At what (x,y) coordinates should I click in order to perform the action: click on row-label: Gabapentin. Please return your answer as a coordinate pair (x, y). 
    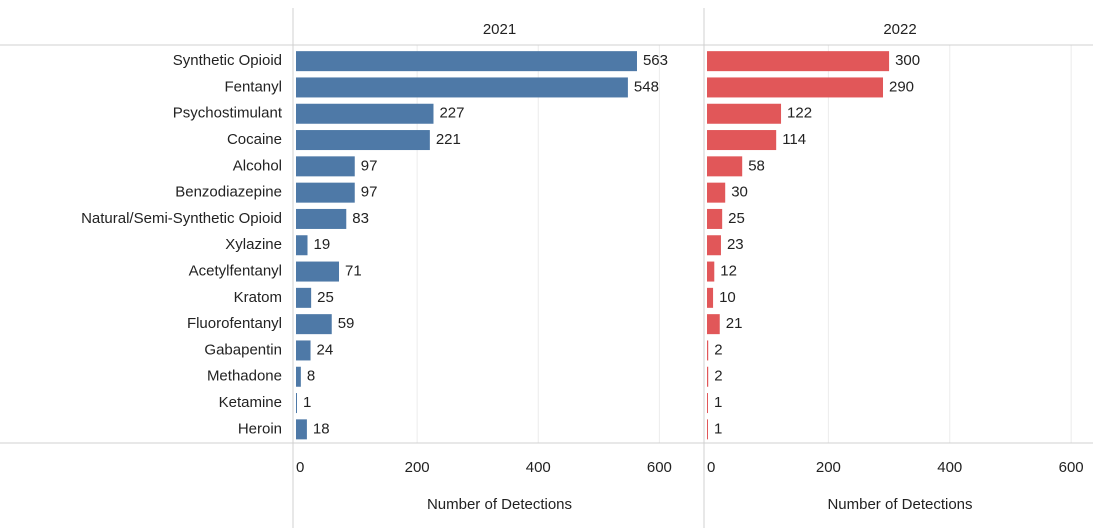
    Looking at the image, I should click on (243, 349).